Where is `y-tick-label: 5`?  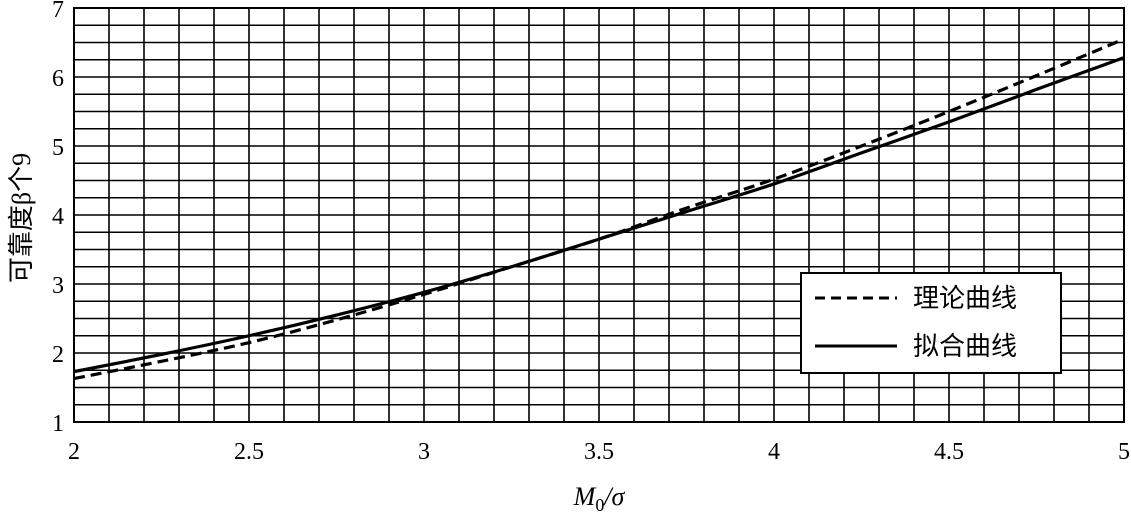 y-tick-label: 5 is located at coordinates (58, 148).